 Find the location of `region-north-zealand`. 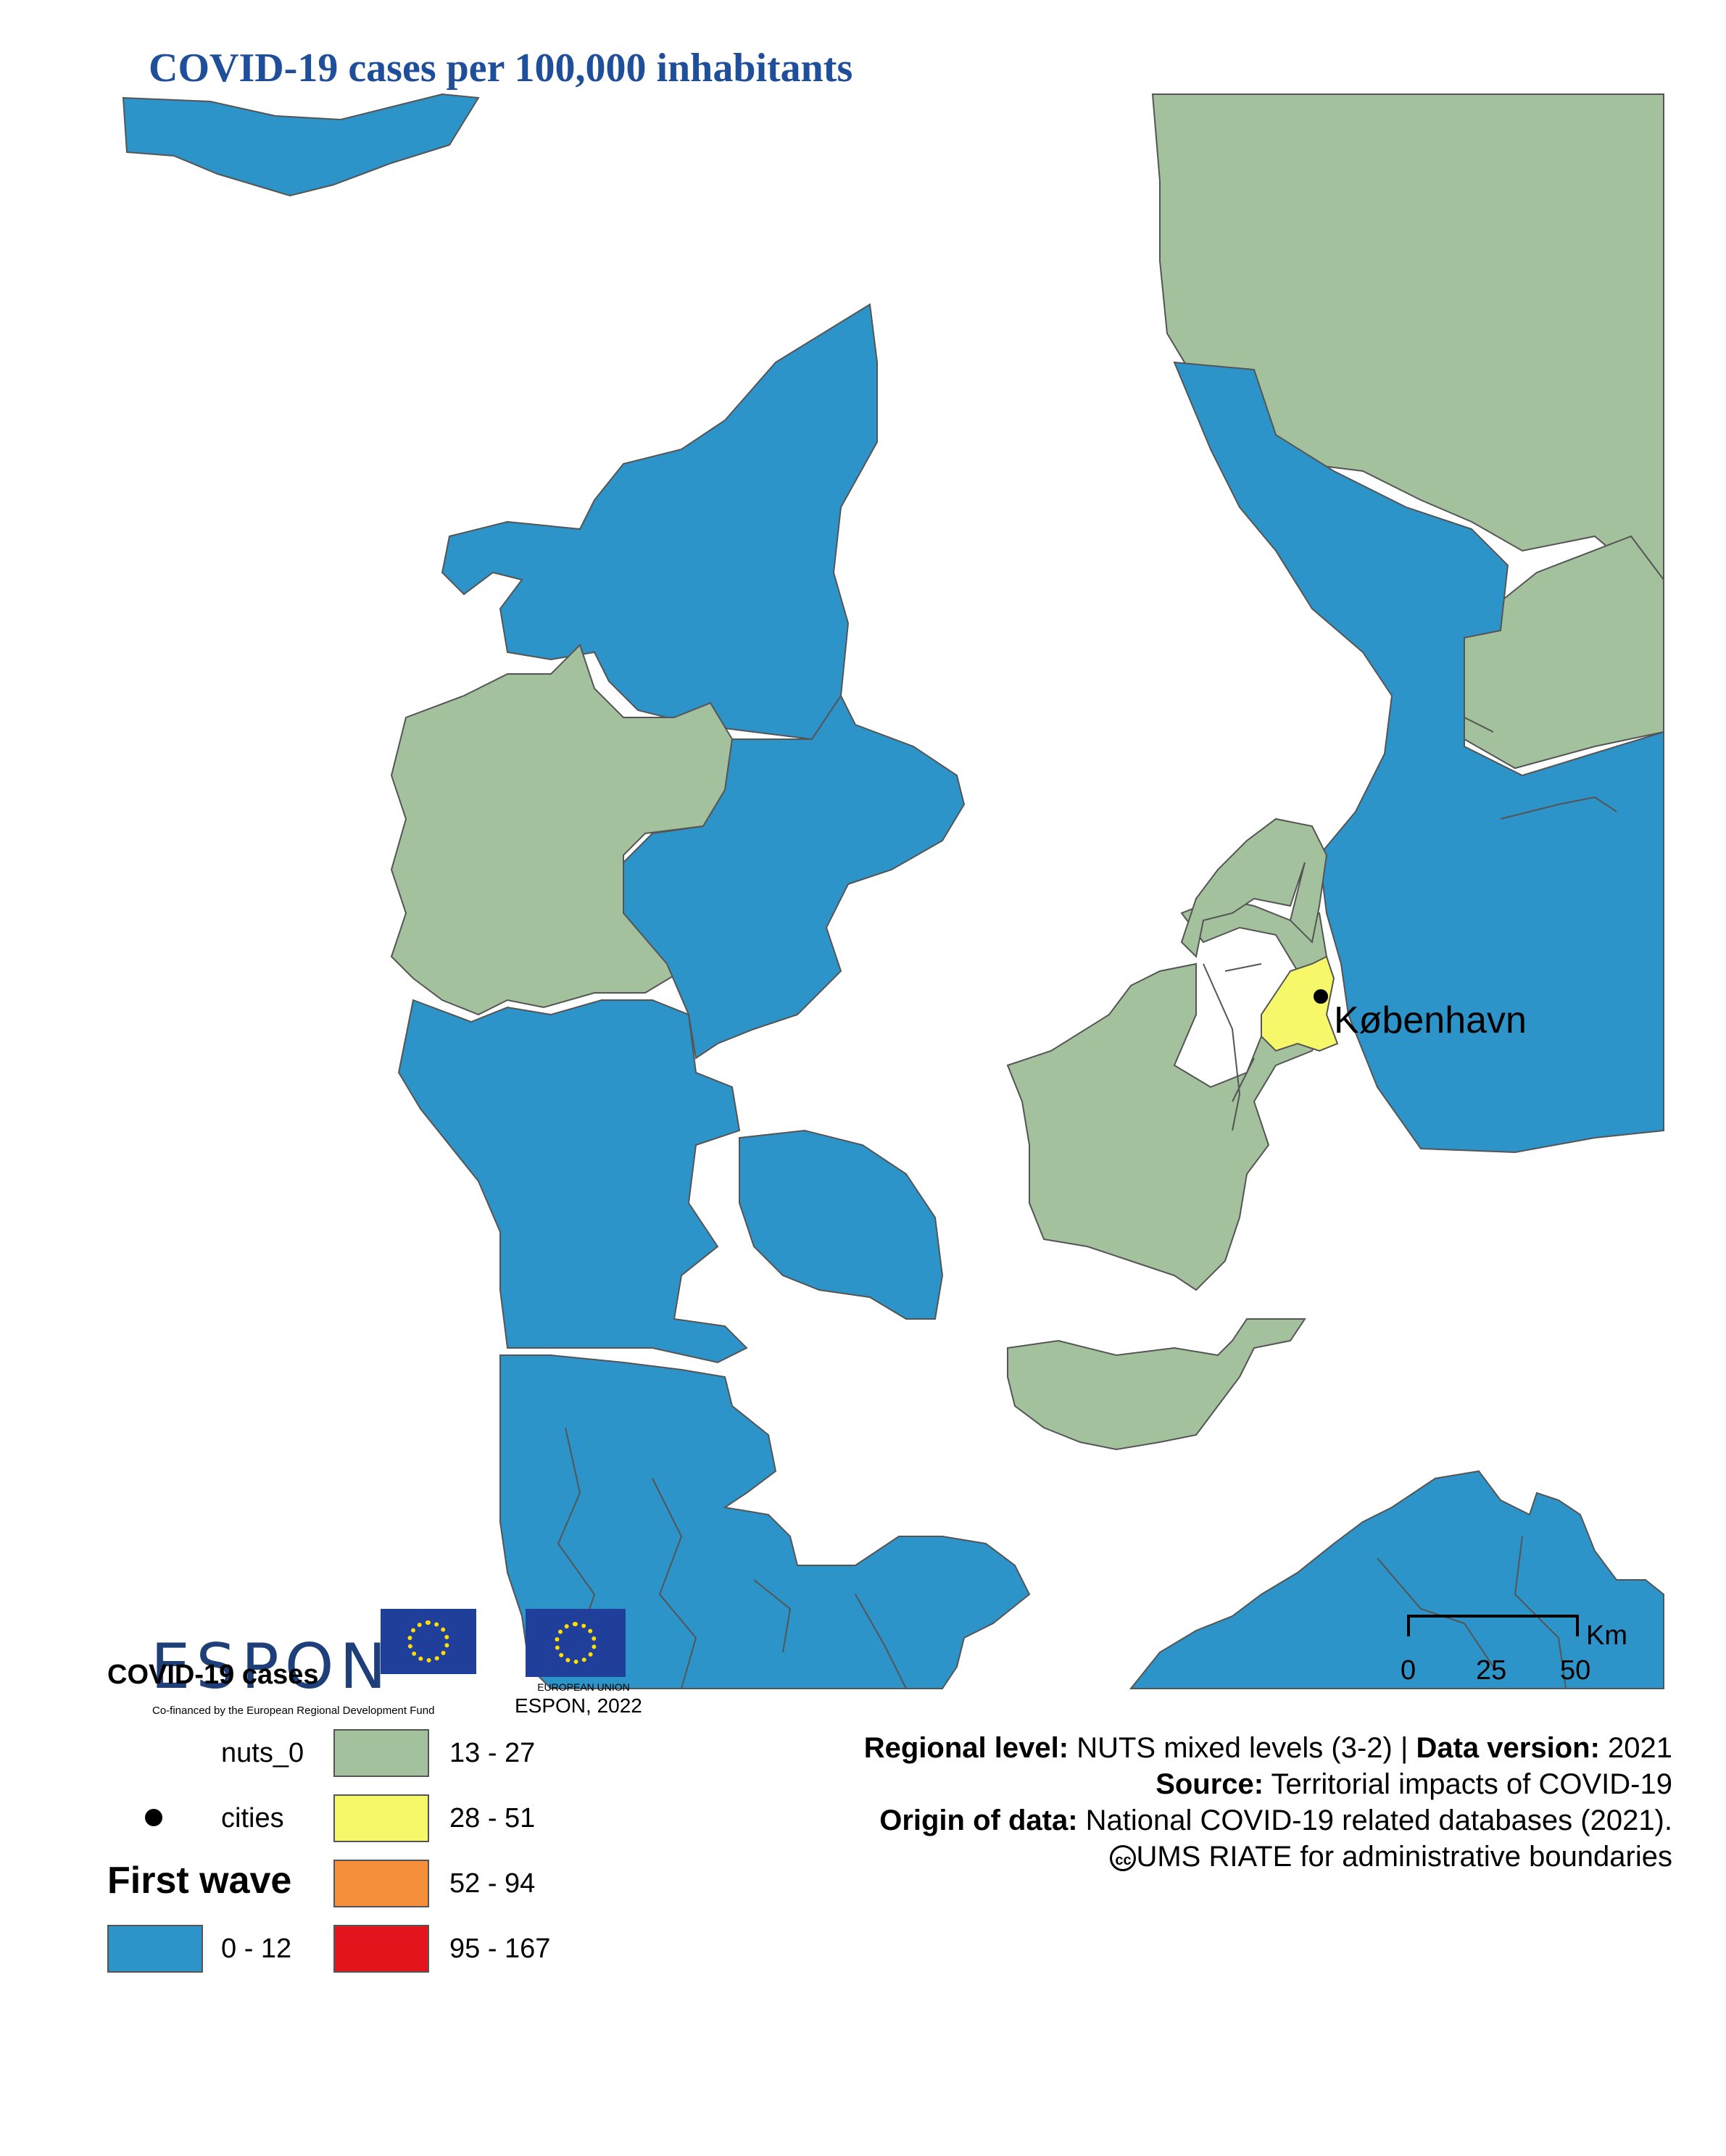

region-north-zealand is located at coordinates (1254, 888).